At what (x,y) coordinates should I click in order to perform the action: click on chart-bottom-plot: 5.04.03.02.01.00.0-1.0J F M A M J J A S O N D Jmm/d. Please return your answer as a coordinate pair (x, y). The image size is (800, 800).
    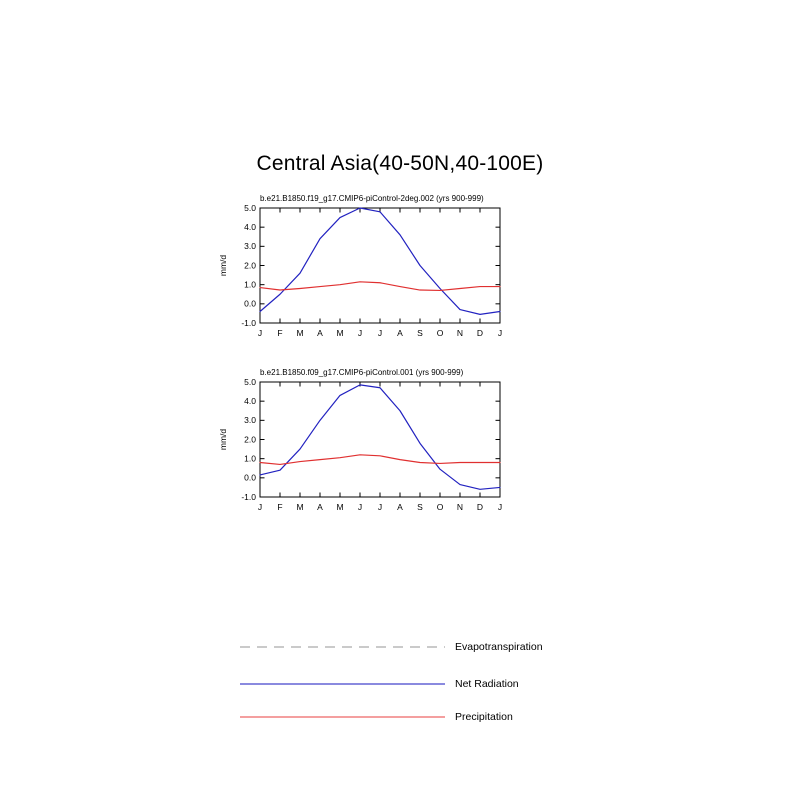
    Looking at the image, I should click on (360, 444).